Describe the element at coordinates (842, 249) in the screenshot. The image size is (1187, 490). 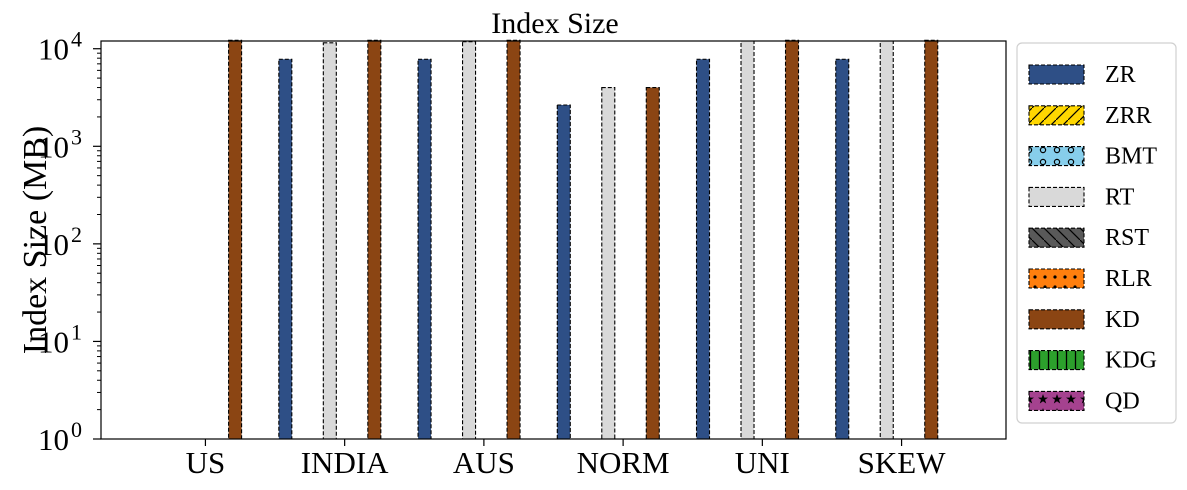
I see `bar-zr-skew` at that location.